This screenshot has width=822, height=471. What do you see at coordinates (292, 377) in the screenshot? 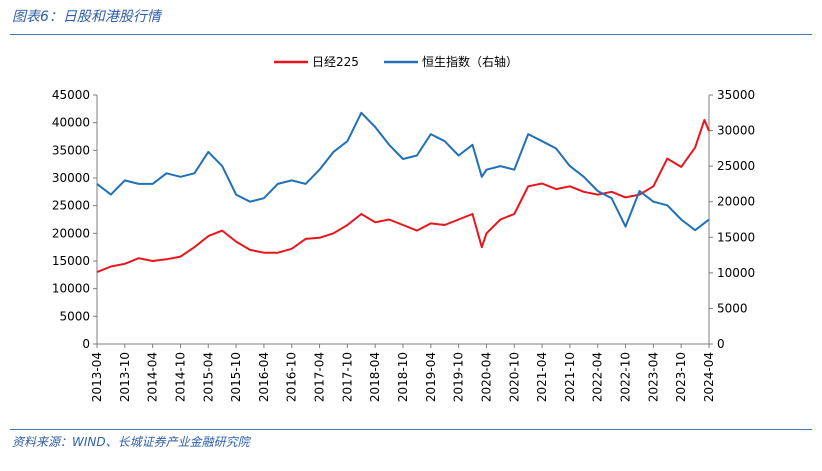
I see `x-tick-label: 2016-10` at bounding box center [292, 377].